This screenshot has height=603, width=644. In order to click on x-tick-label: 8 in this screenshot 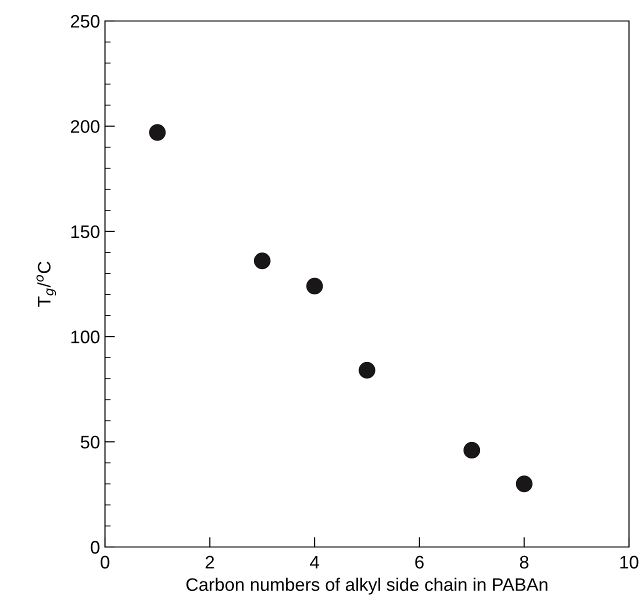, I will do `click(524, 562)`.